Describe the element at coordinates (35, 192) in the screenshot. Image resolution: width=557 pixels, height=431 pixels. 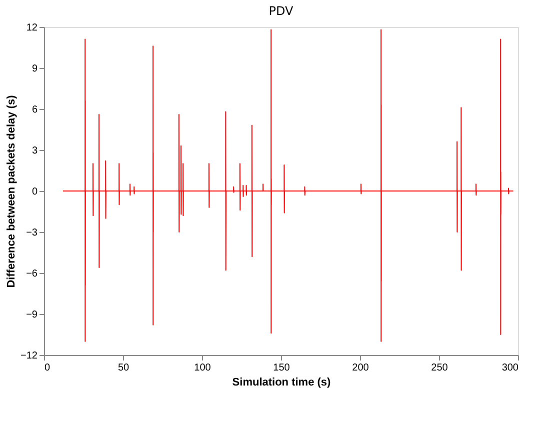
I see `y-tick-label: 0` at that location.